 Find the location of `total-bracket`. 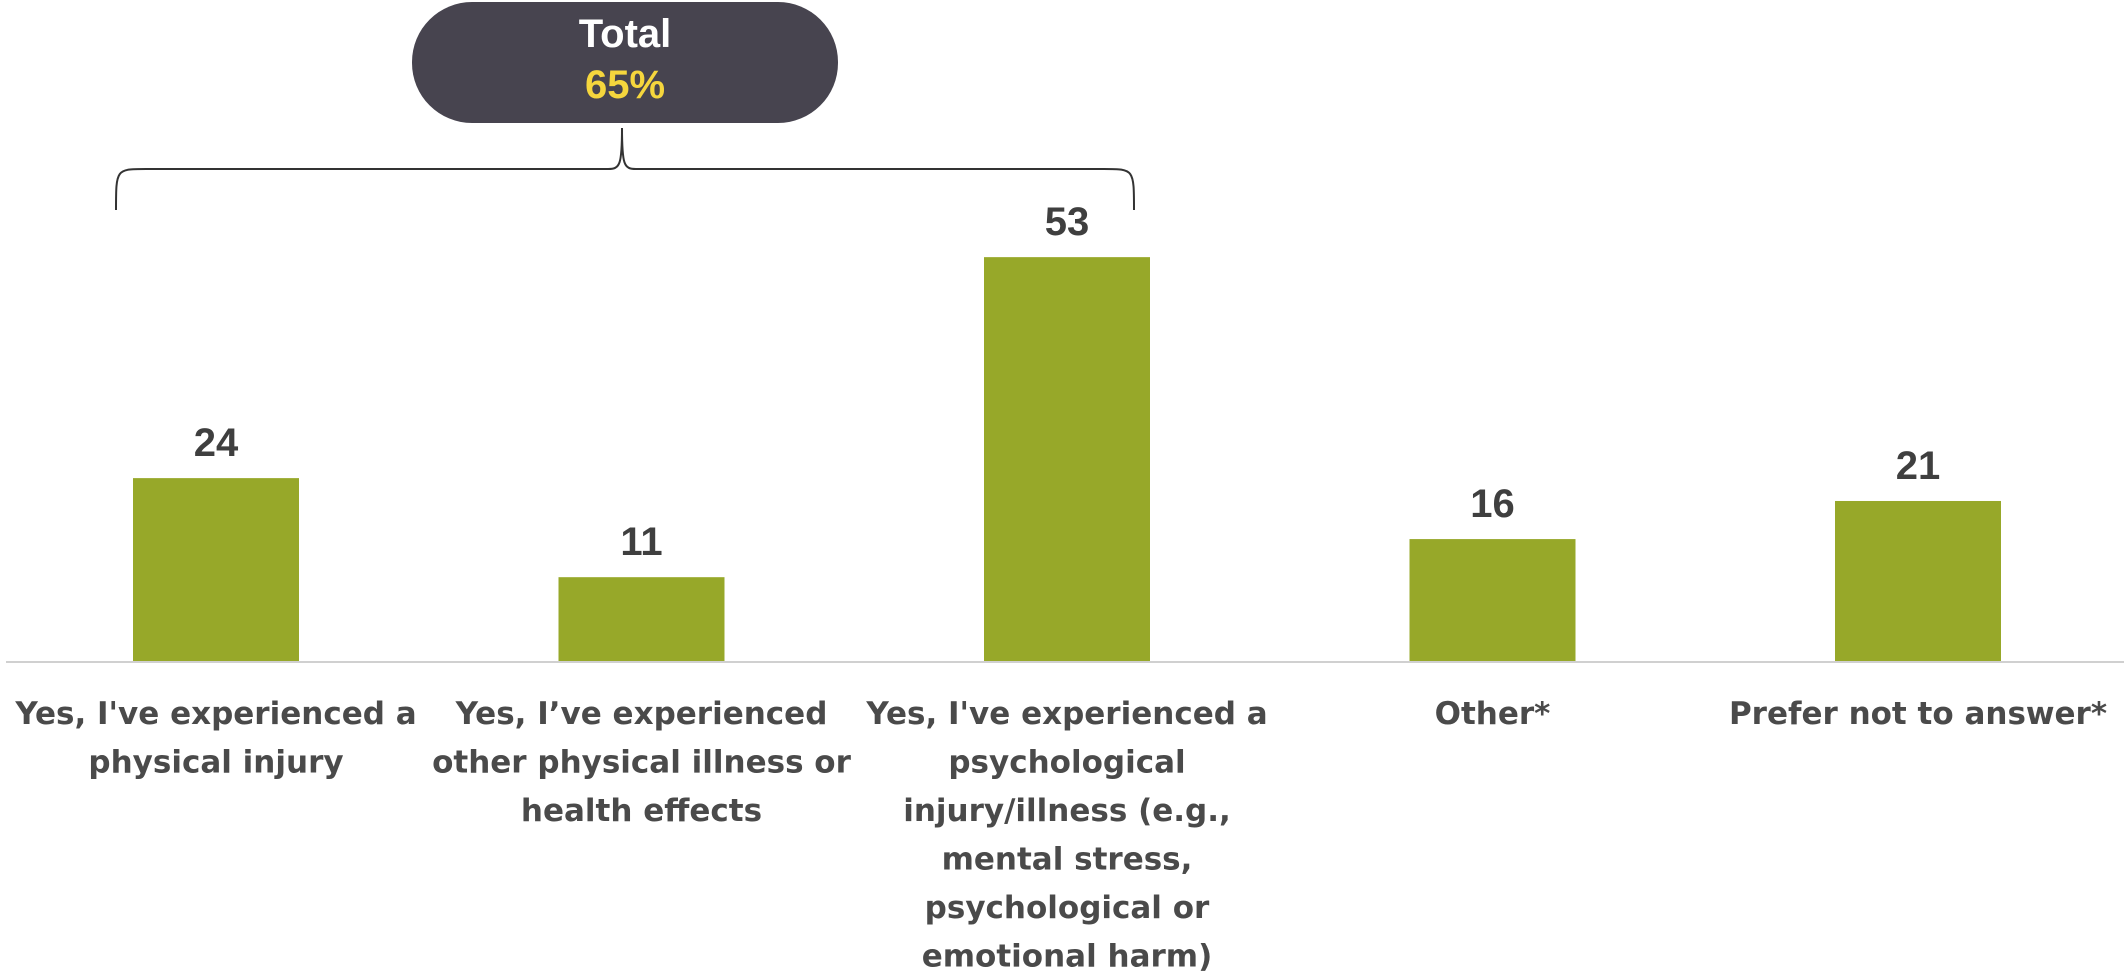

total-bracket is located at coordinates (625, 169).